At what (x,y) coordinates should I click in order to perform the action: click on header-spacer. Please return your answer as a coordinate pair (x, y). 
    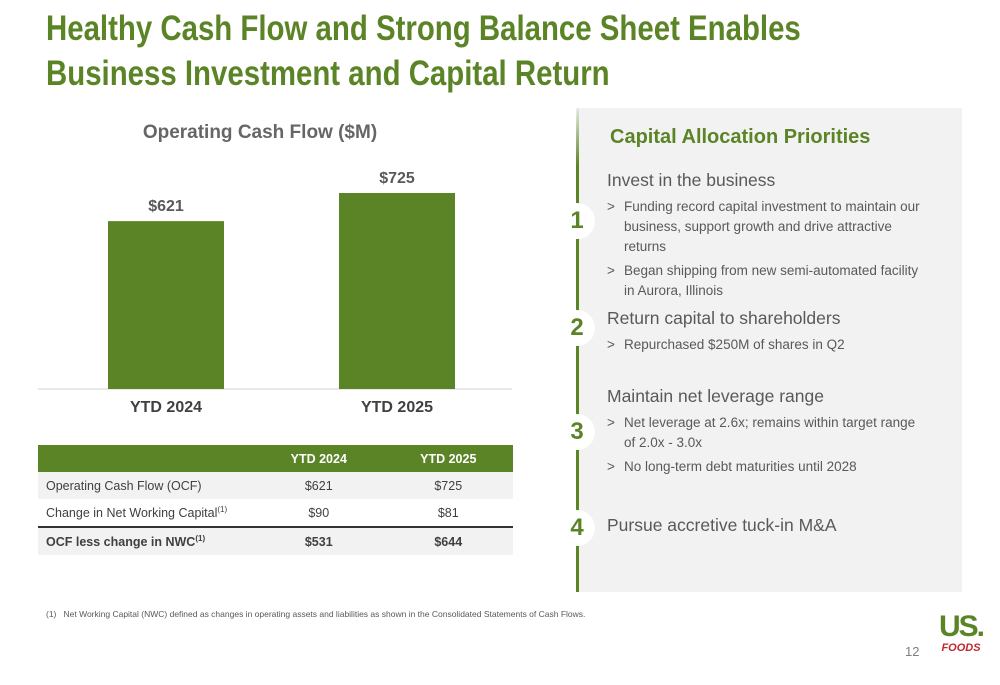
    Looking at the image, I should click on (146, 458).